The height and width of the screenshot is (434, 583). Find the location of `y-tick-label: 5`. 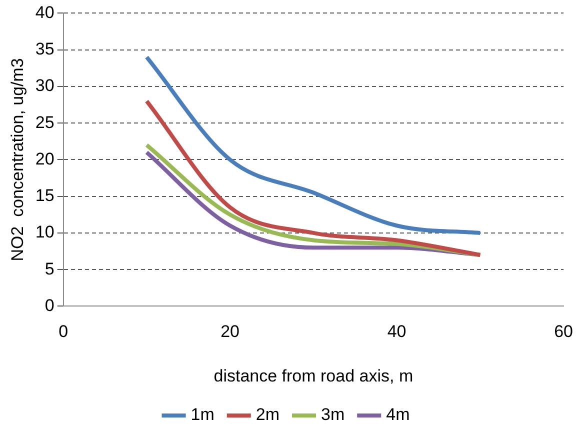

y-tick-label: 5 is located at coordinates (49, 268).